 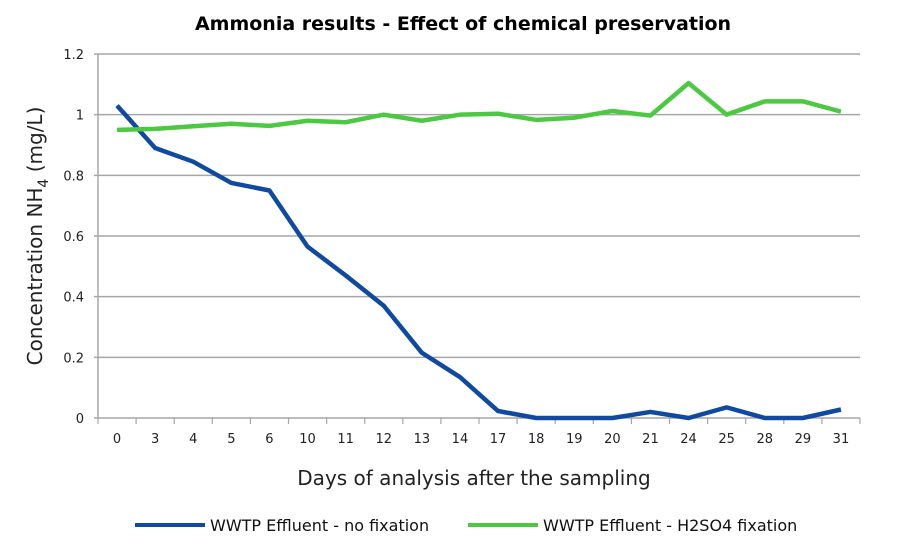 I want to click on x-tick-label: 14, so click(x=460, y=439).